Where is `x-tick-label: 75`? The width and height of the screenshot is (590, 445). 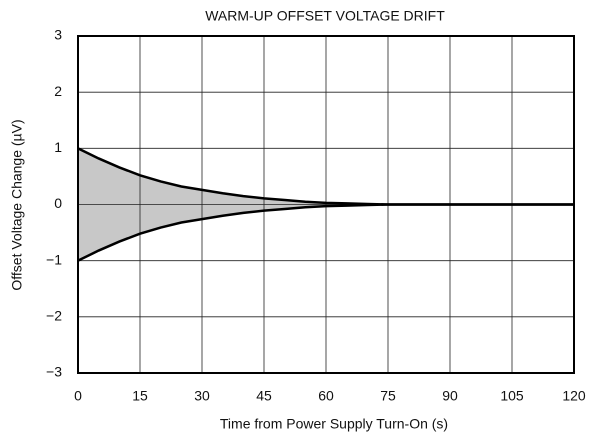 x-tick-label: 75 is located at coordinates (388, 396).